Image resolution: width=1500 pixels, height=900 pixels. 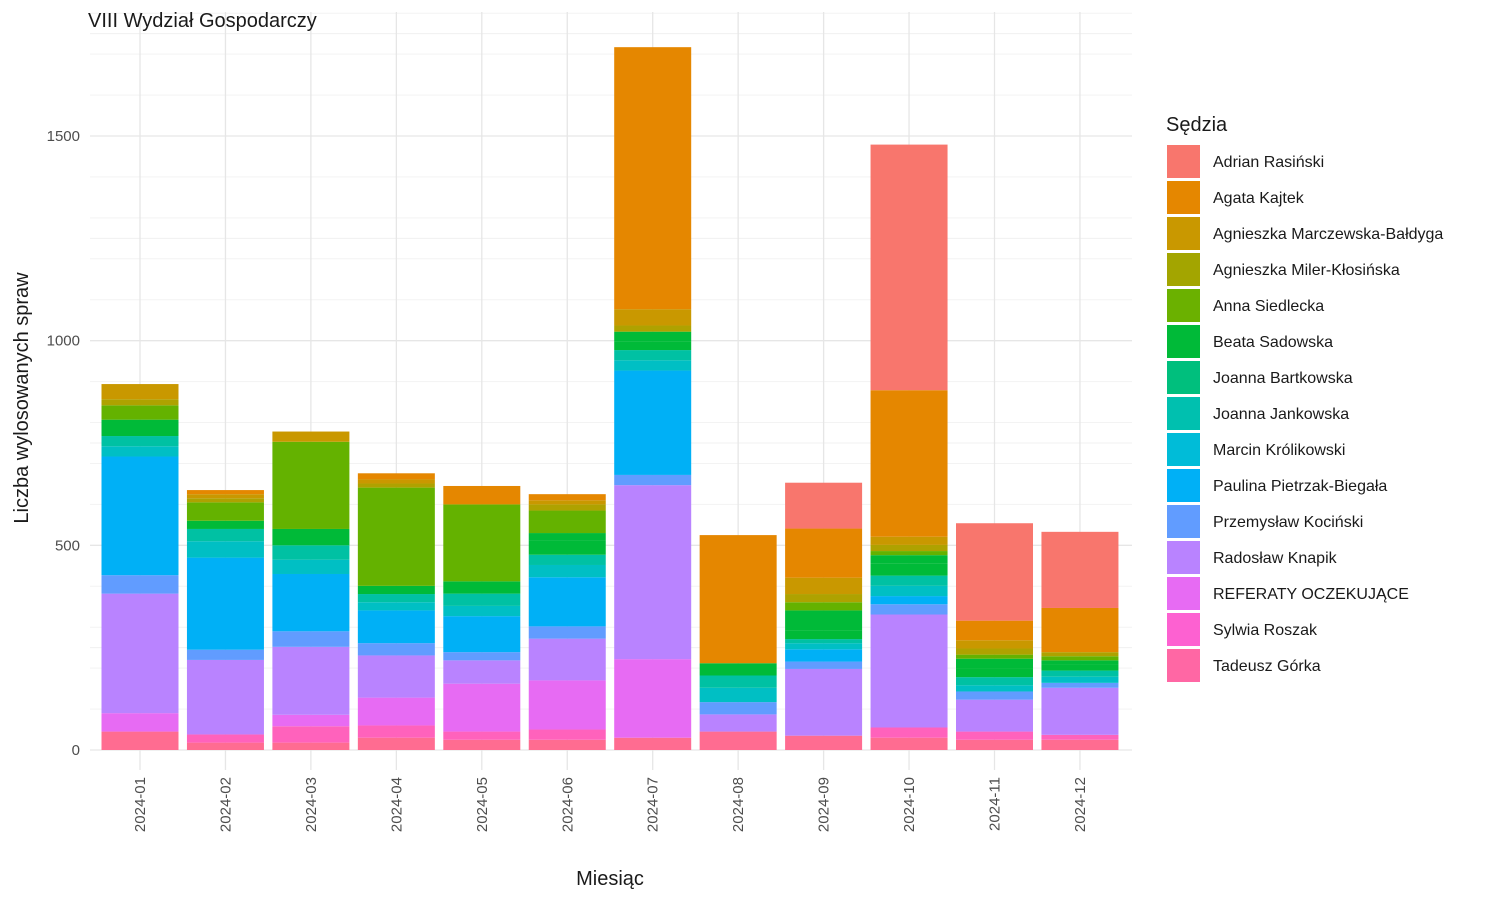 What do you see at coordinates (76, 750) in the screenshot?
I see `y-tick-label: 0` at bounding box center [76, 750].